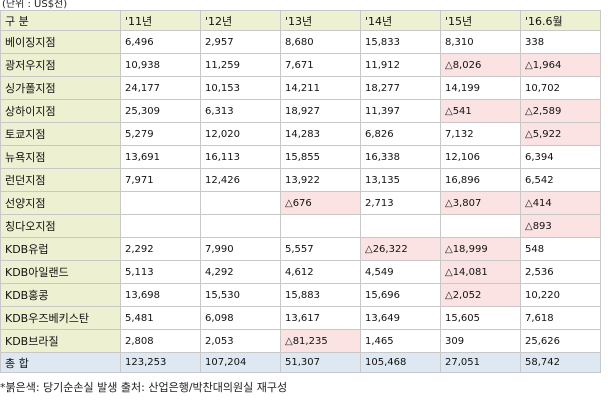 The width and height of the screenshot is (608, 402). Describe the element at coordinates (60, 226) in the screenshot. I see `branch-name: 칭다오지점` at that location.